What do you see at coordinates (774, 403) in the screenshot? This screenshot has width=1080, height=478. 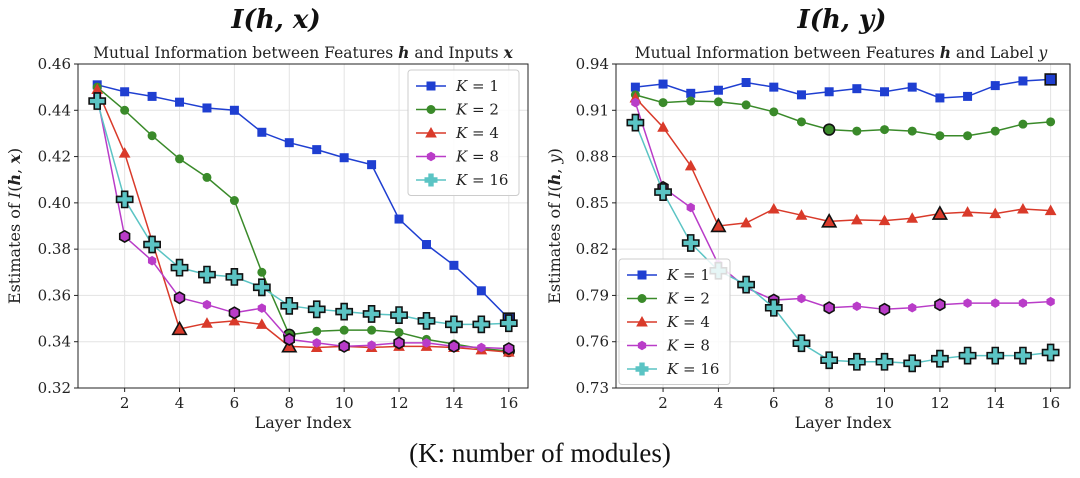 I see `x-tick-label: 6` at bounding box center [774, 403].